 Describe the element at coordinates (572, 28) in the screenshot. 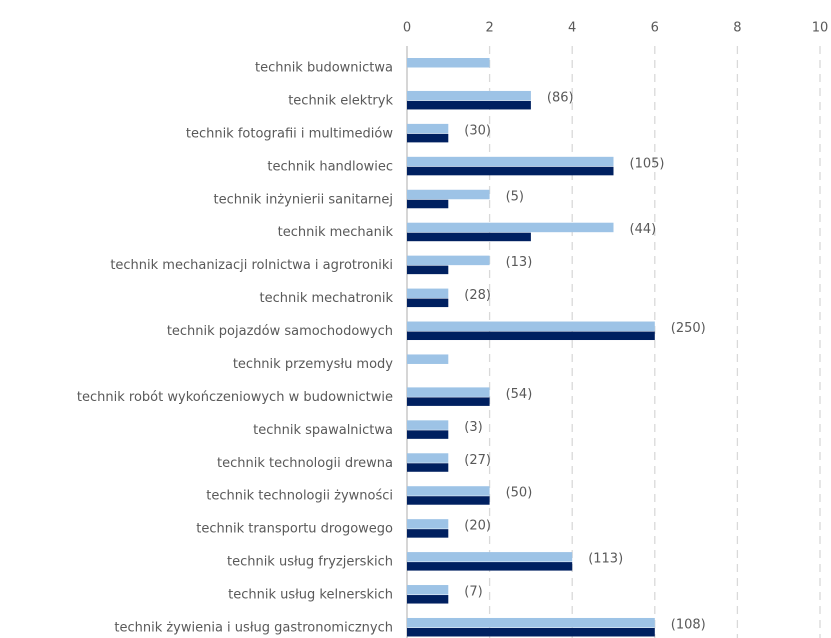

I see `x-tick-label: 4` at that location.